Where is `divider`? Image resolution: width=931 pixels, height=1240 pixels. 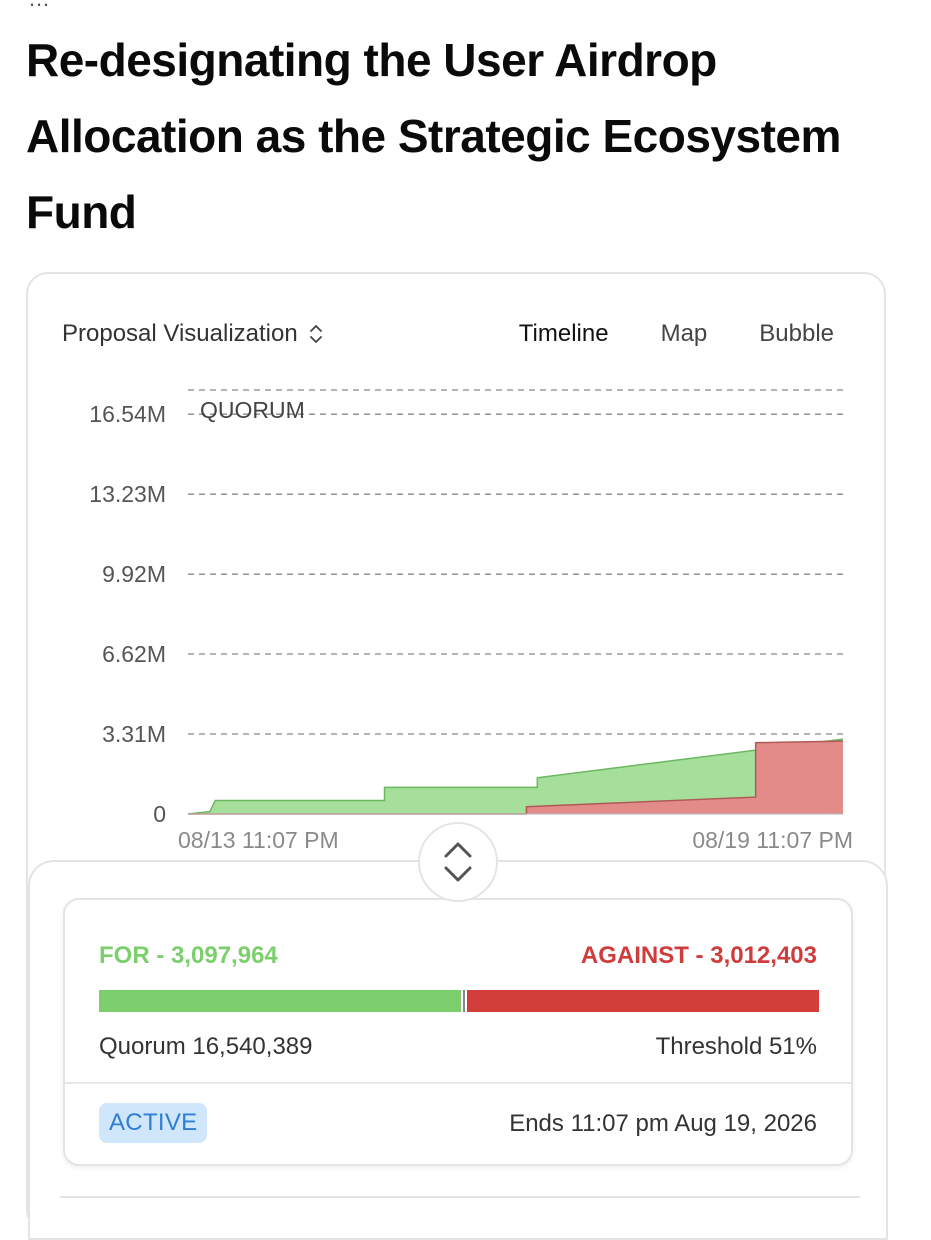
divider is located at coordinates (458, 1083).